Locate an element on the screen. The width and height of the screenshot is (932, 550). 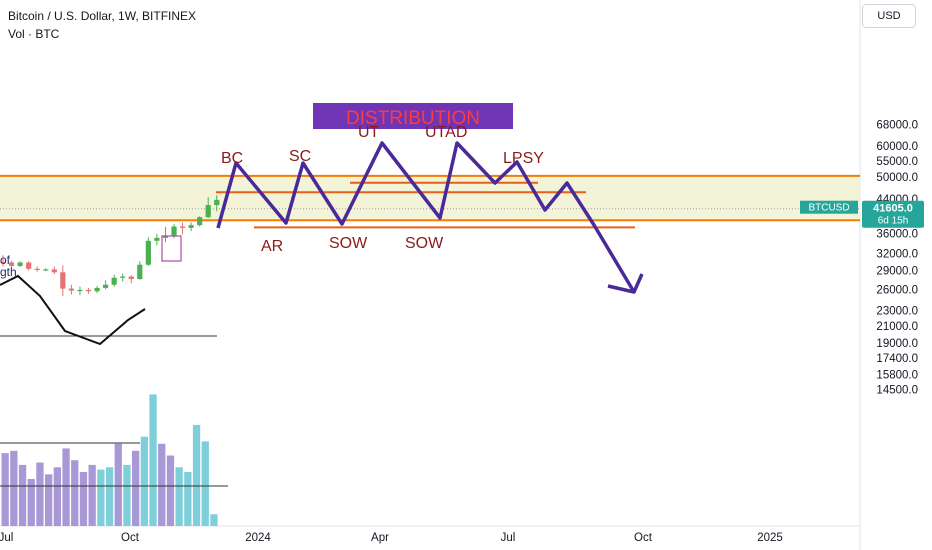
symbol-tag is located at coordinates (829, 207).